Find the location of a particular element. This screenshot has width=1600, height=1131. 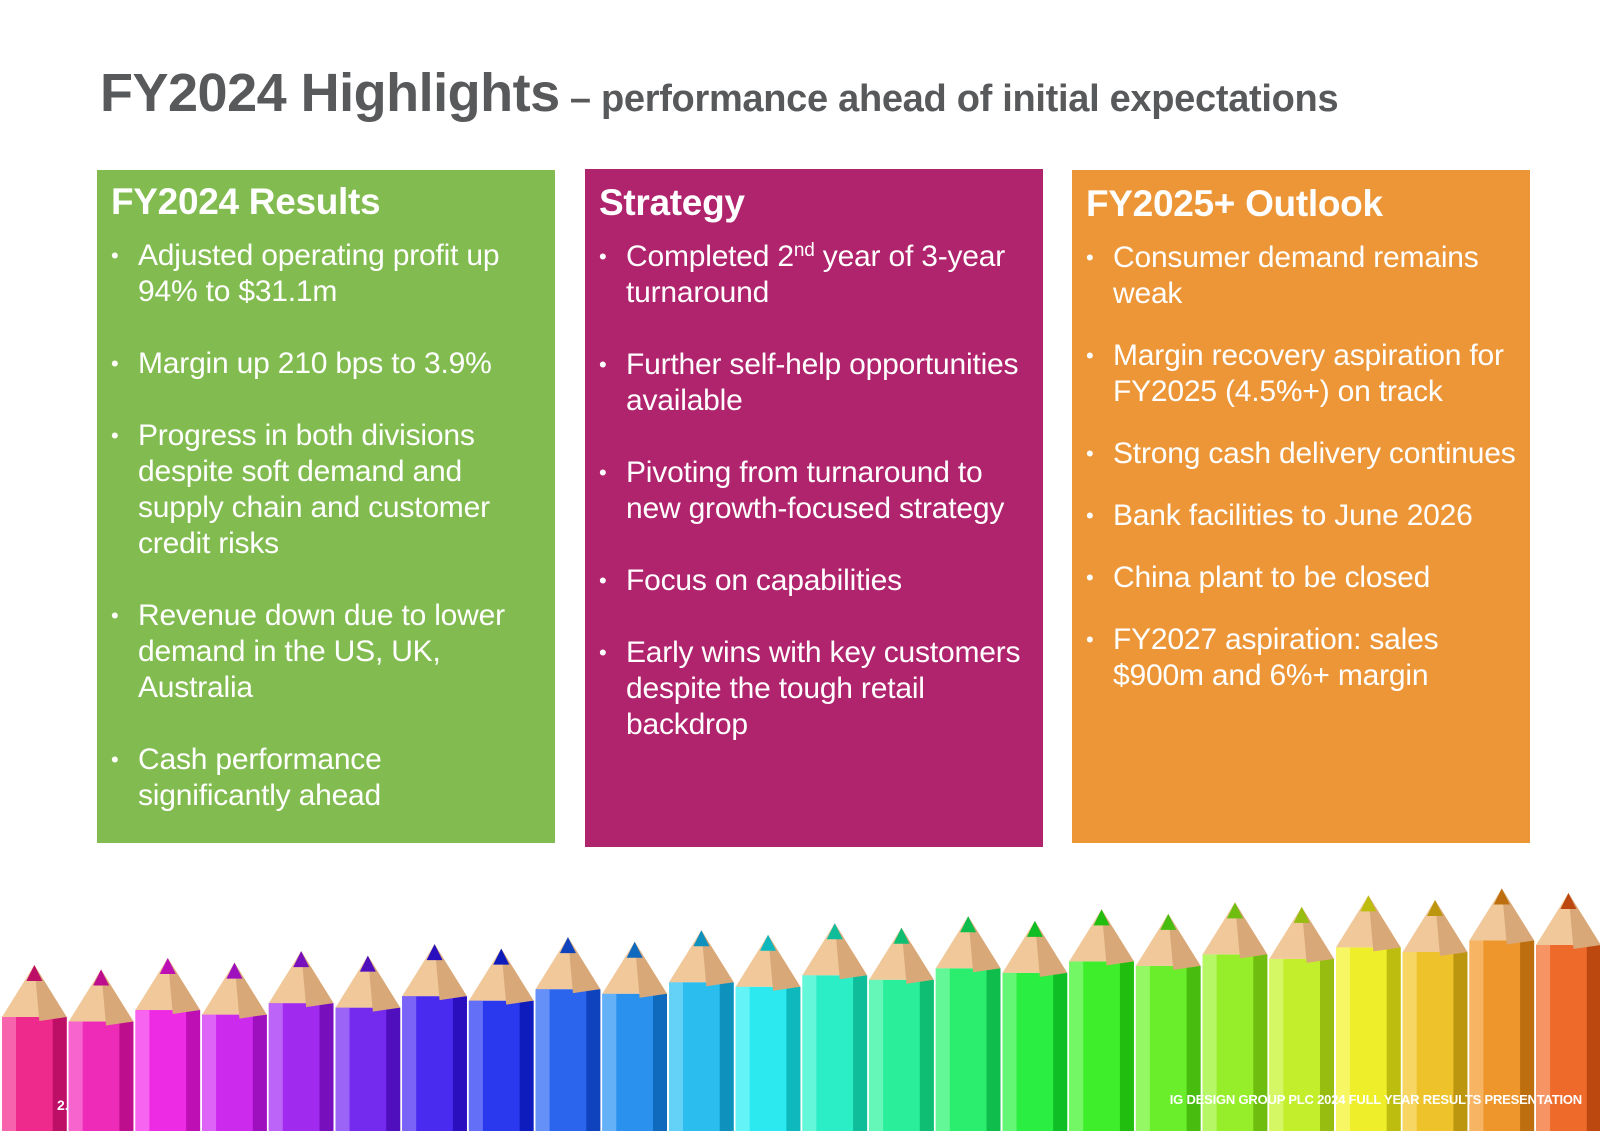

list-item: • Cash performance significantly ahead is located at coordinates (246, 777).